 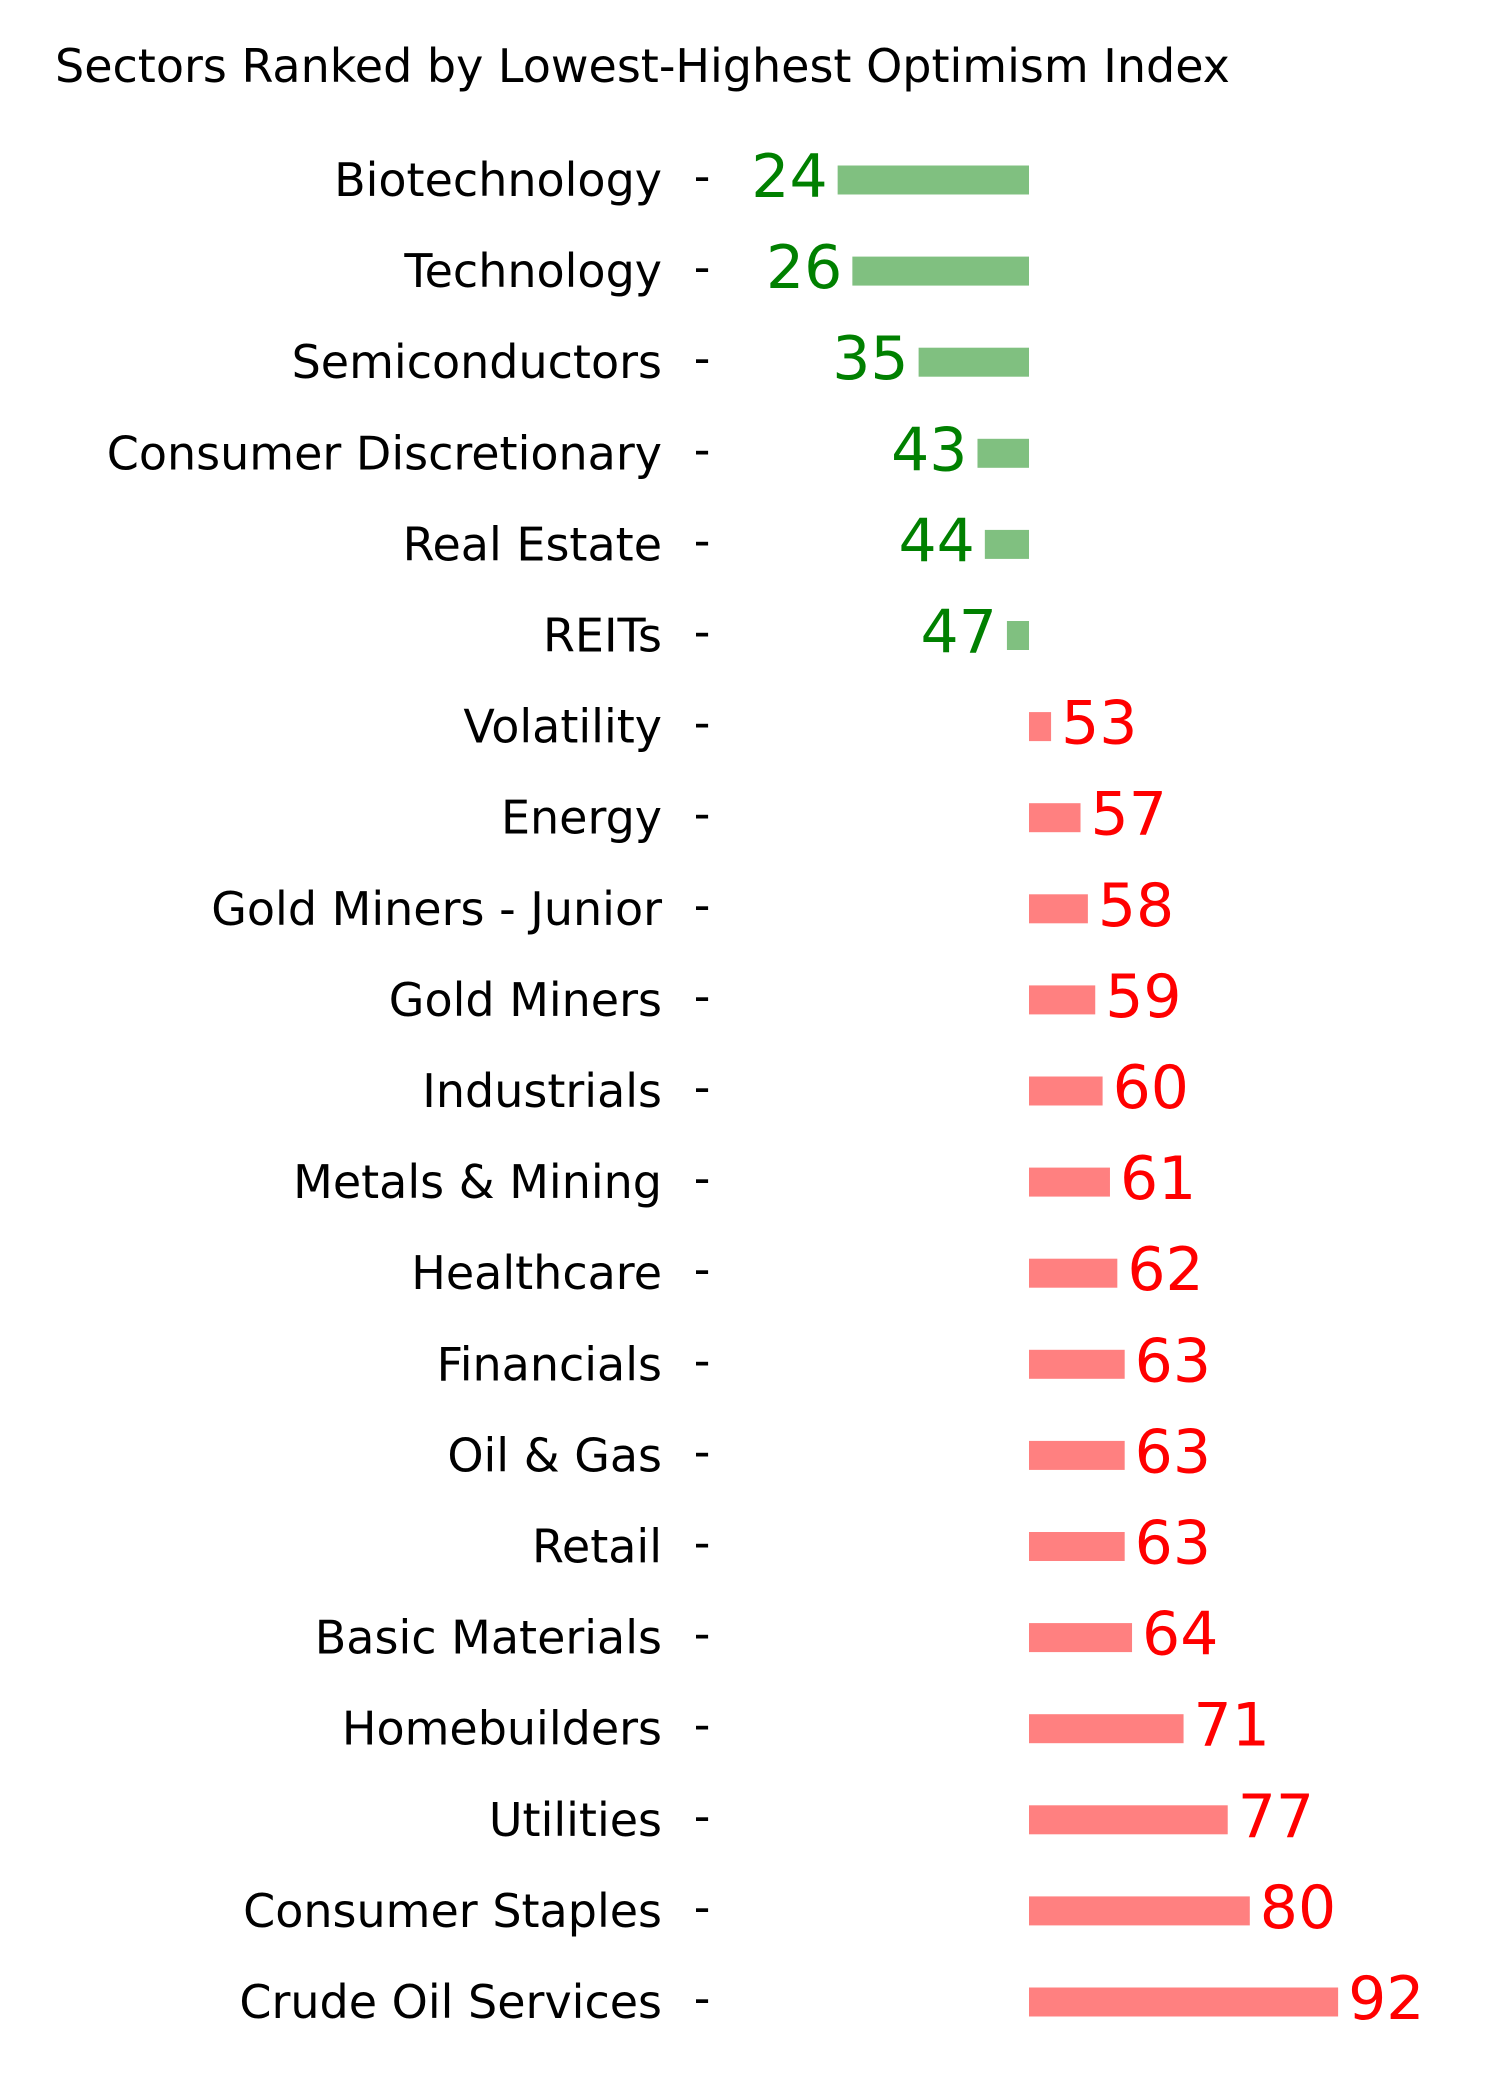 I want to click on category-label: Crude Oil Services, so click(x=450, y=2002).